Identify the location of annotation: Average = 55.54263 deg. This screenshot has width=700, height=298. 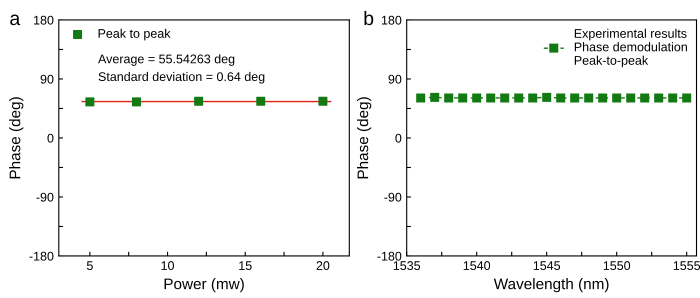
(166, 60).